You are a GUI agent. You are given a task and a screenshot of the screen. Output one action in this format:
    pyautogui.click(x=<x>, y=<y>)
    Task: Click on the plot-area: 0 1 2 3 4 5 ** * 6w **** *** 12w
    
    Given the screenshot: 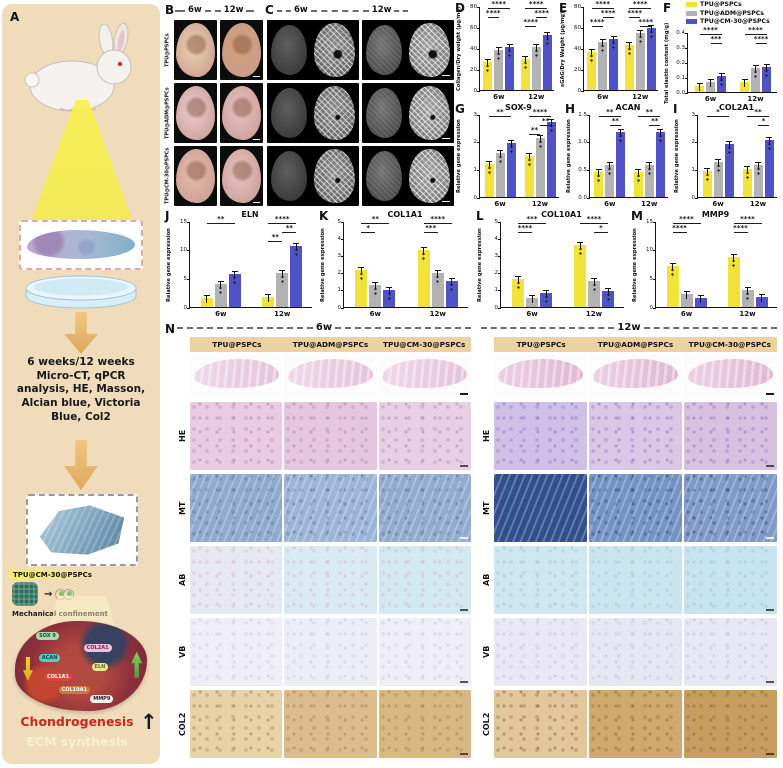 What is the action you would take?
    pyautogui.click(x=403, y=266)
    